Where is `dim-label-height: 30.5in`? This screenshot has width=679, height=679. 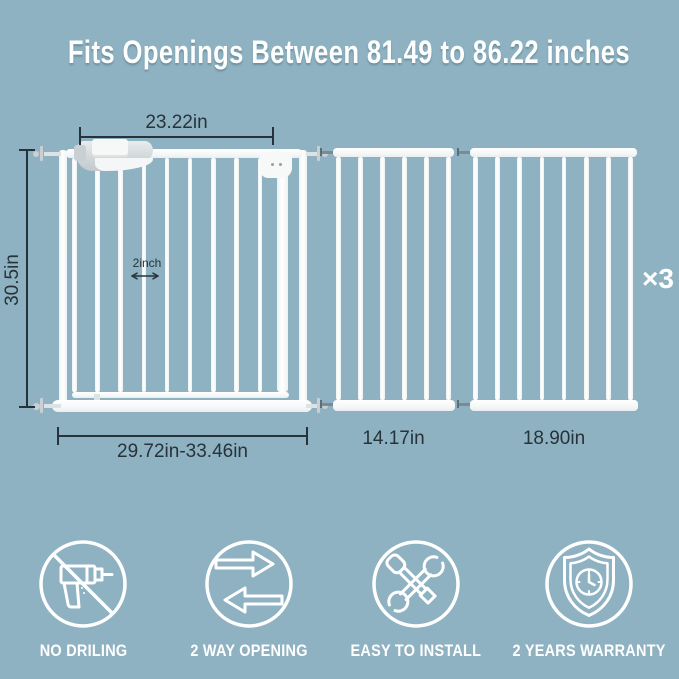 dim-label-height: 30.5in is located at coordinates (12, 280).